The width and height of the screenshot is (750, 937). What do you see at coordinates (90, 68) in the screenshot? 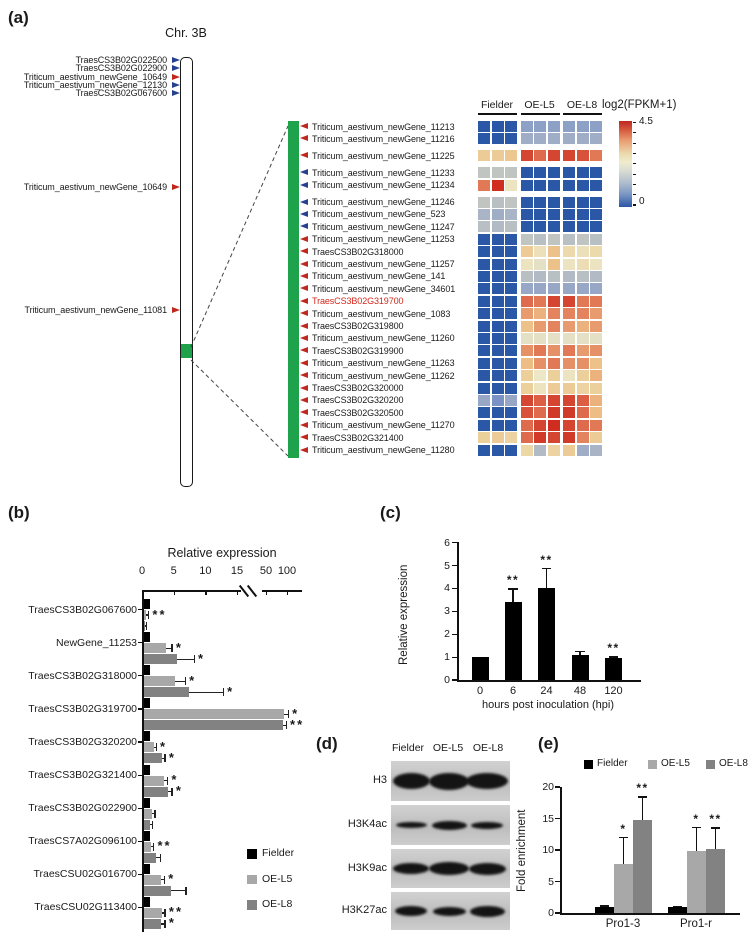
I see `chromosome-gene-label-row: TraesCS3B02G022900` at bounding box center [90, 68].